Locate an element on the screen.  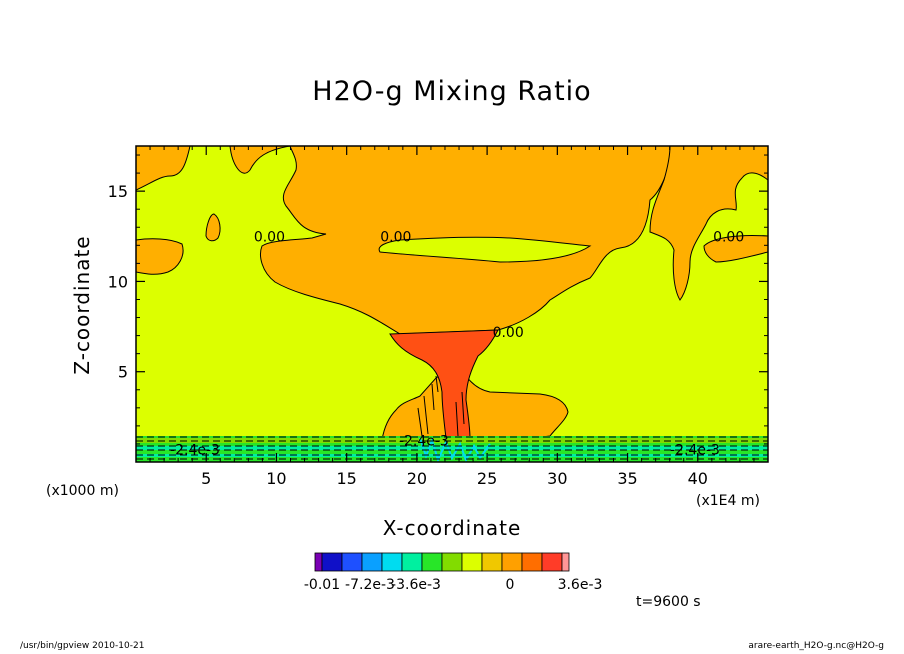
y-tick-label: 10 is located at coordinates (118, 281).